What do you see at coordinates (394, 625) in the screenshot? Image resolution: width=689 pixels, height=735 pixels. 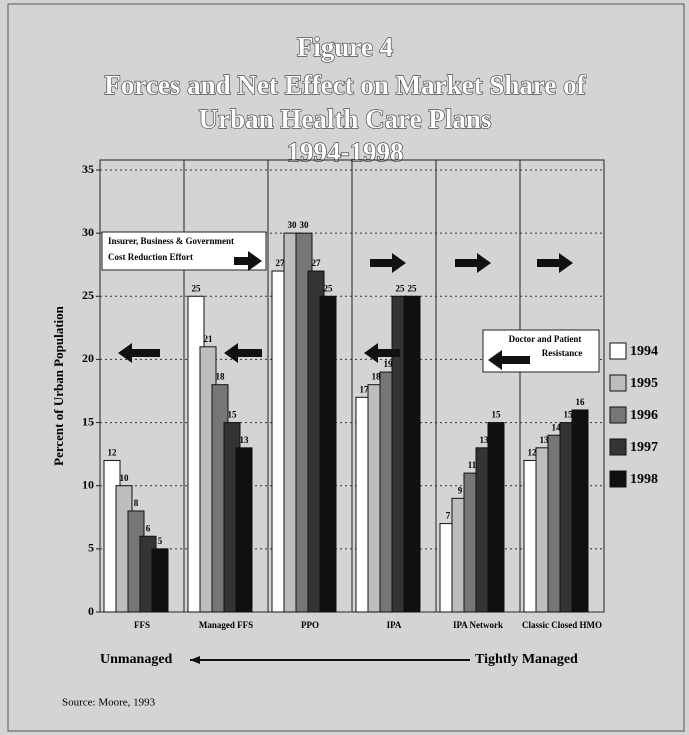 I see `x-tick-label: IPA` at bounding box center [394, 625].